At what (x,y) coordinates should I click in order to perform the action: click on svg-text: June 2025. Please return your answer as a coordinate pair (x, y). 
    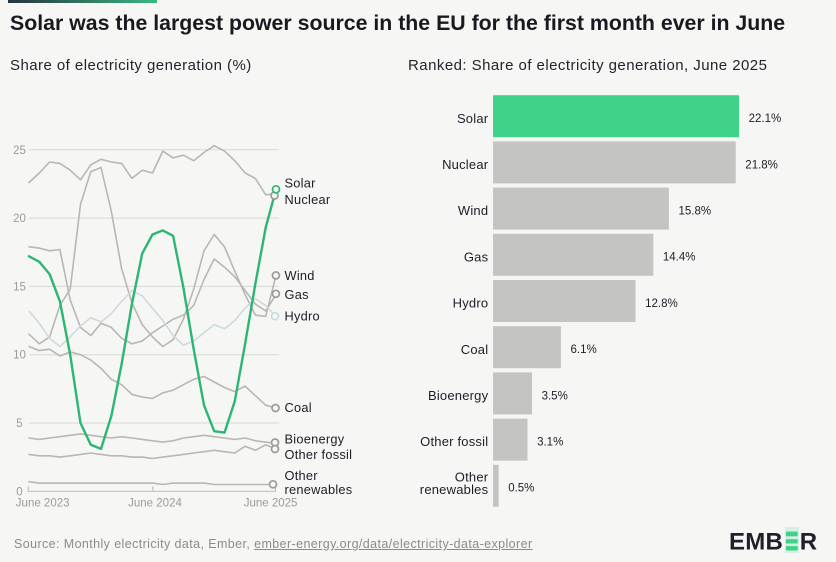
    Looking at the image, I should click on (271, 503).